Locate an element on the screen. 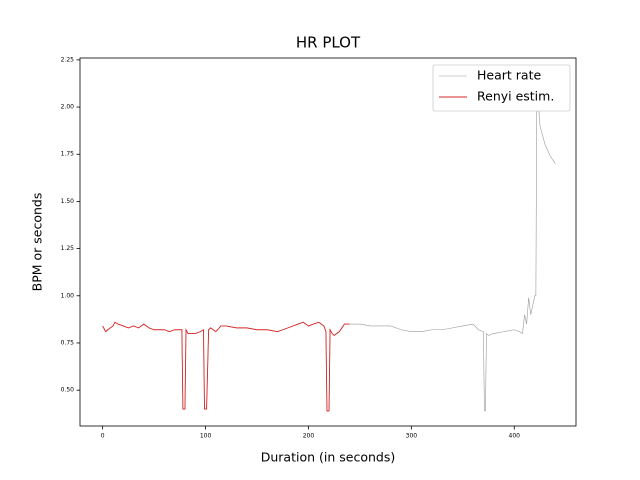 Image resolution: width=640 pixels, height=480 pixels. y-tick-label: 1.00 is located at coordinates (68, 295).